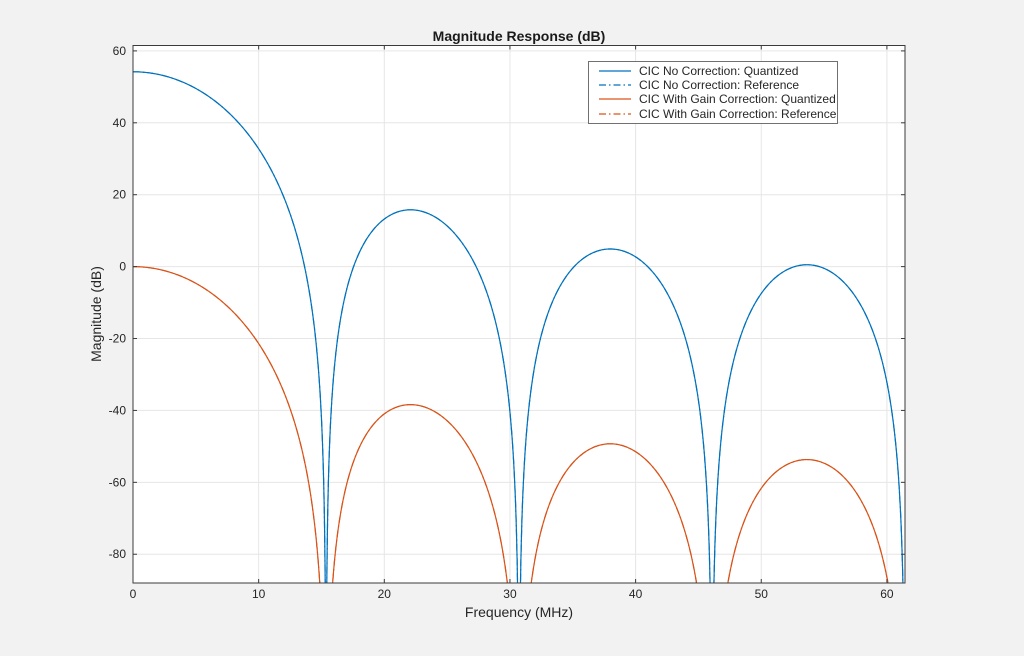 The image size is (1024, 656). What do you see at coordinates (762, 594) in the screenshot?
I see `x-tick-label: 50` at bounding box center [762, 594].